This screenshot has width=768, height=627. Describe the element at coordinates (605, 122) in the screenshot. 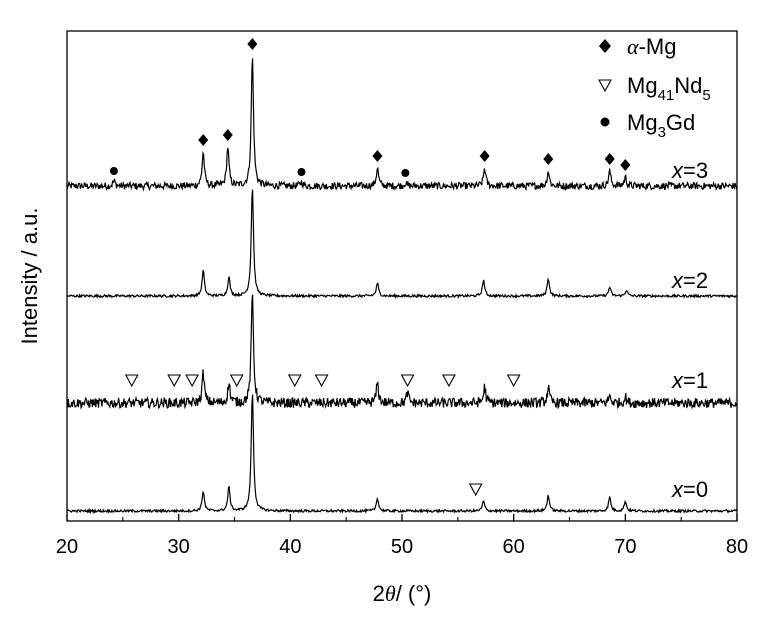

I see `legend-mg3gd-marker` at that location.